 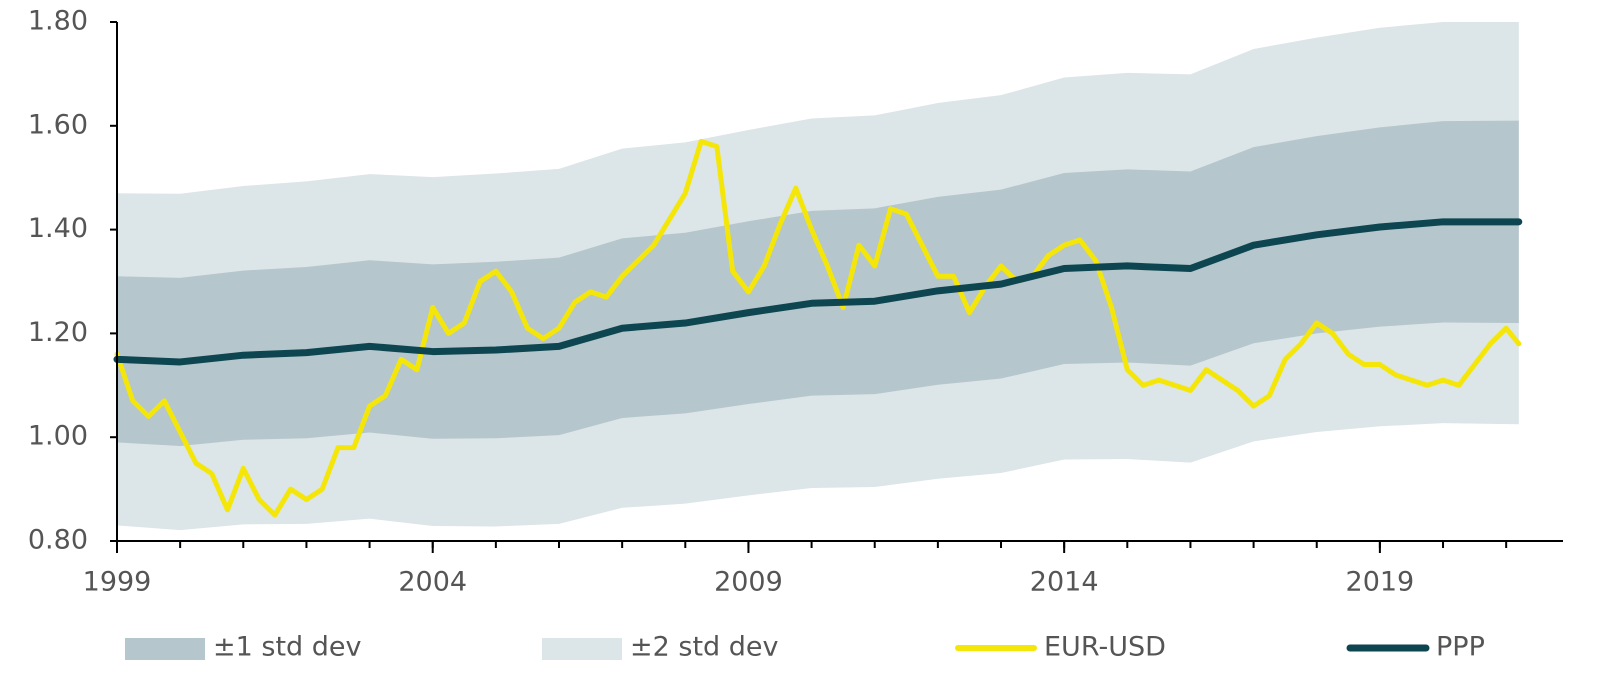 What do you see at coordinates (704, 647) in the screenshot?
I see `legend-label: ±2 std dev` at bounding box center [704, 647].